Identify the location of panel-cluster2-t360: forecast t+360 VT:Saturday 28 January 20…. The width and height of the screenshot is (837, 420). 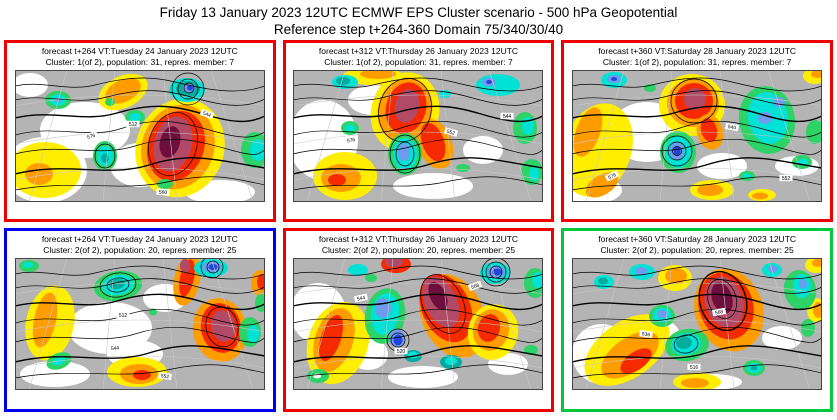
(697, 320).